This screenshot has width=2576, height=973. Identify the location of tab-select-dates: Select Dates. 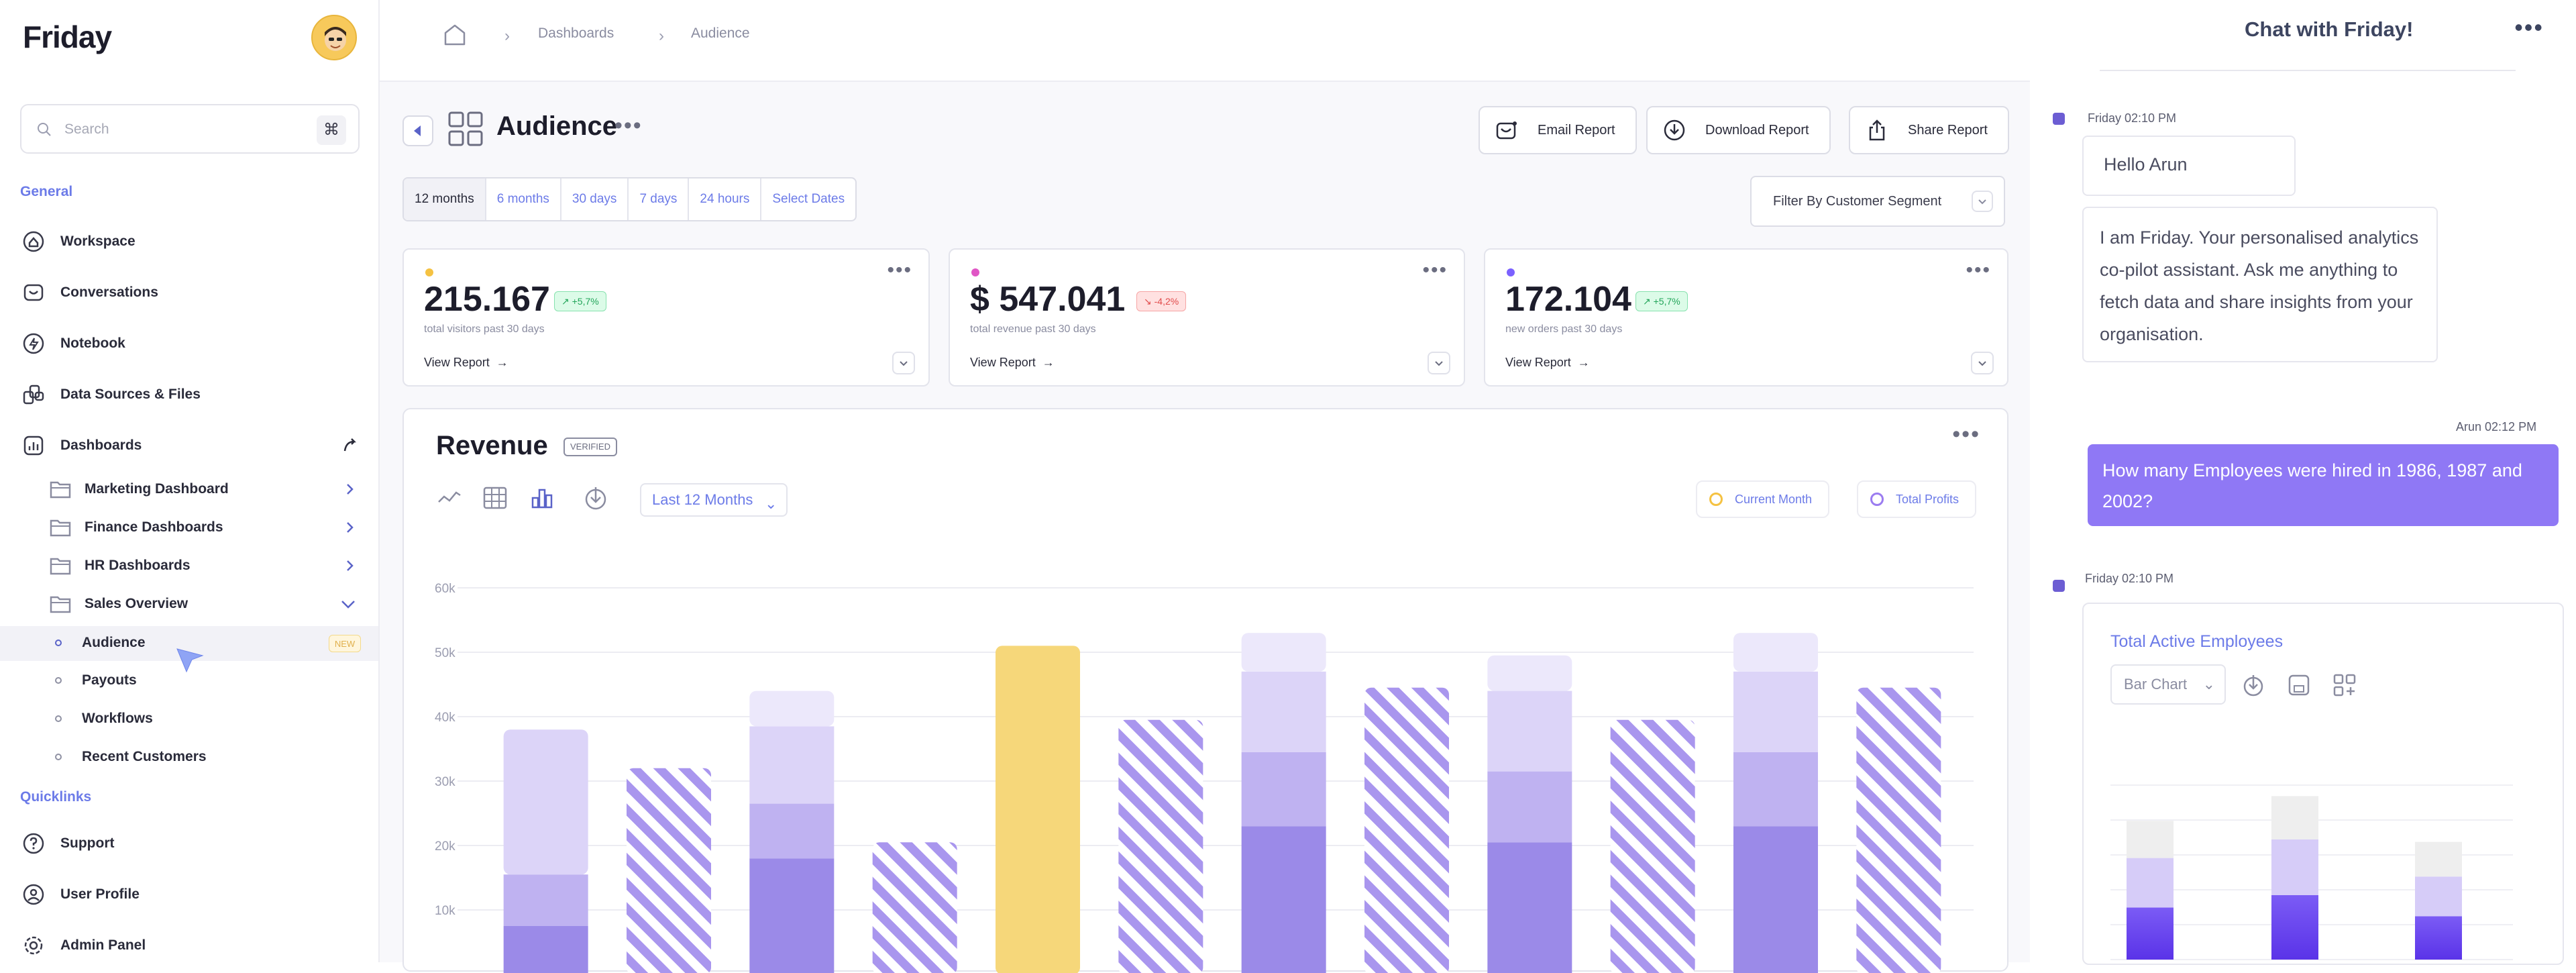
(808, 199).